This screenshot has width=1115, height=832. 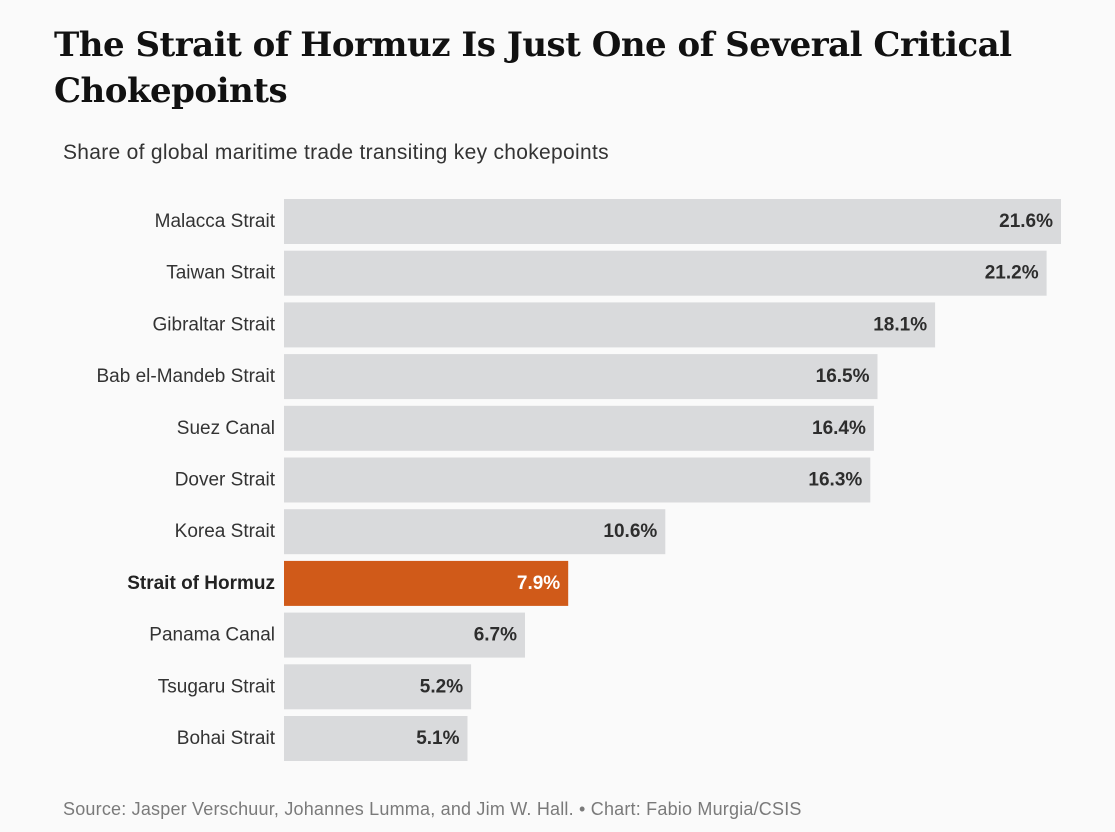 I want to click on bar-bohai-strait, so click(x=376, y=738).